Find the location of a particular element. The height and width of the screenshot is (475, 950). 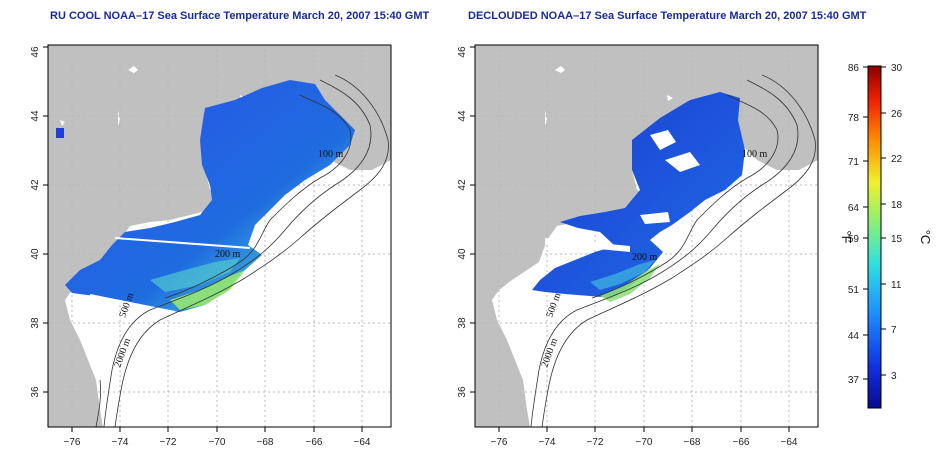

left-x-axis: −76 −74 −72 −70 −68 −66 −64 is located at coordinates (217, 437).